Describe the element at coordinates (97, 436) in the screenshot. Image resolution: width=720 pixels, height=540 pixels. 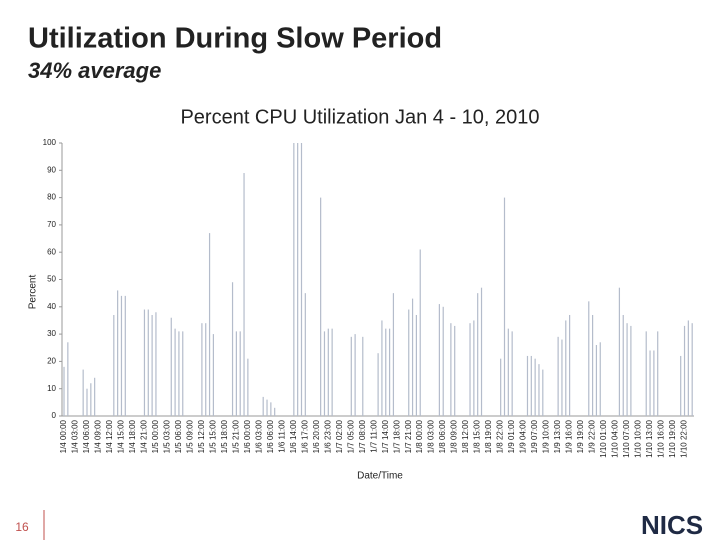
I see `x-tick-label: 1/4 09:00` at that location.